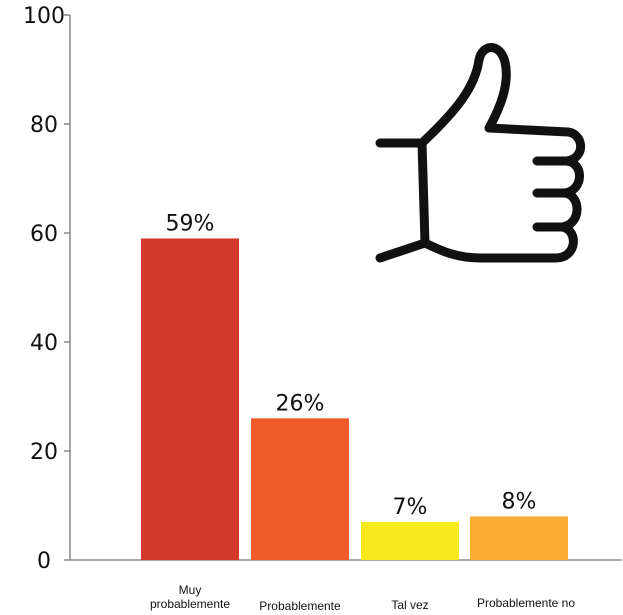 This screenshot has width=623, height=615. Describe the element at coordinates (46, 289) in the screenshot. I see `y-axis-ticks: 0 20 40 60 80 100` at that location.